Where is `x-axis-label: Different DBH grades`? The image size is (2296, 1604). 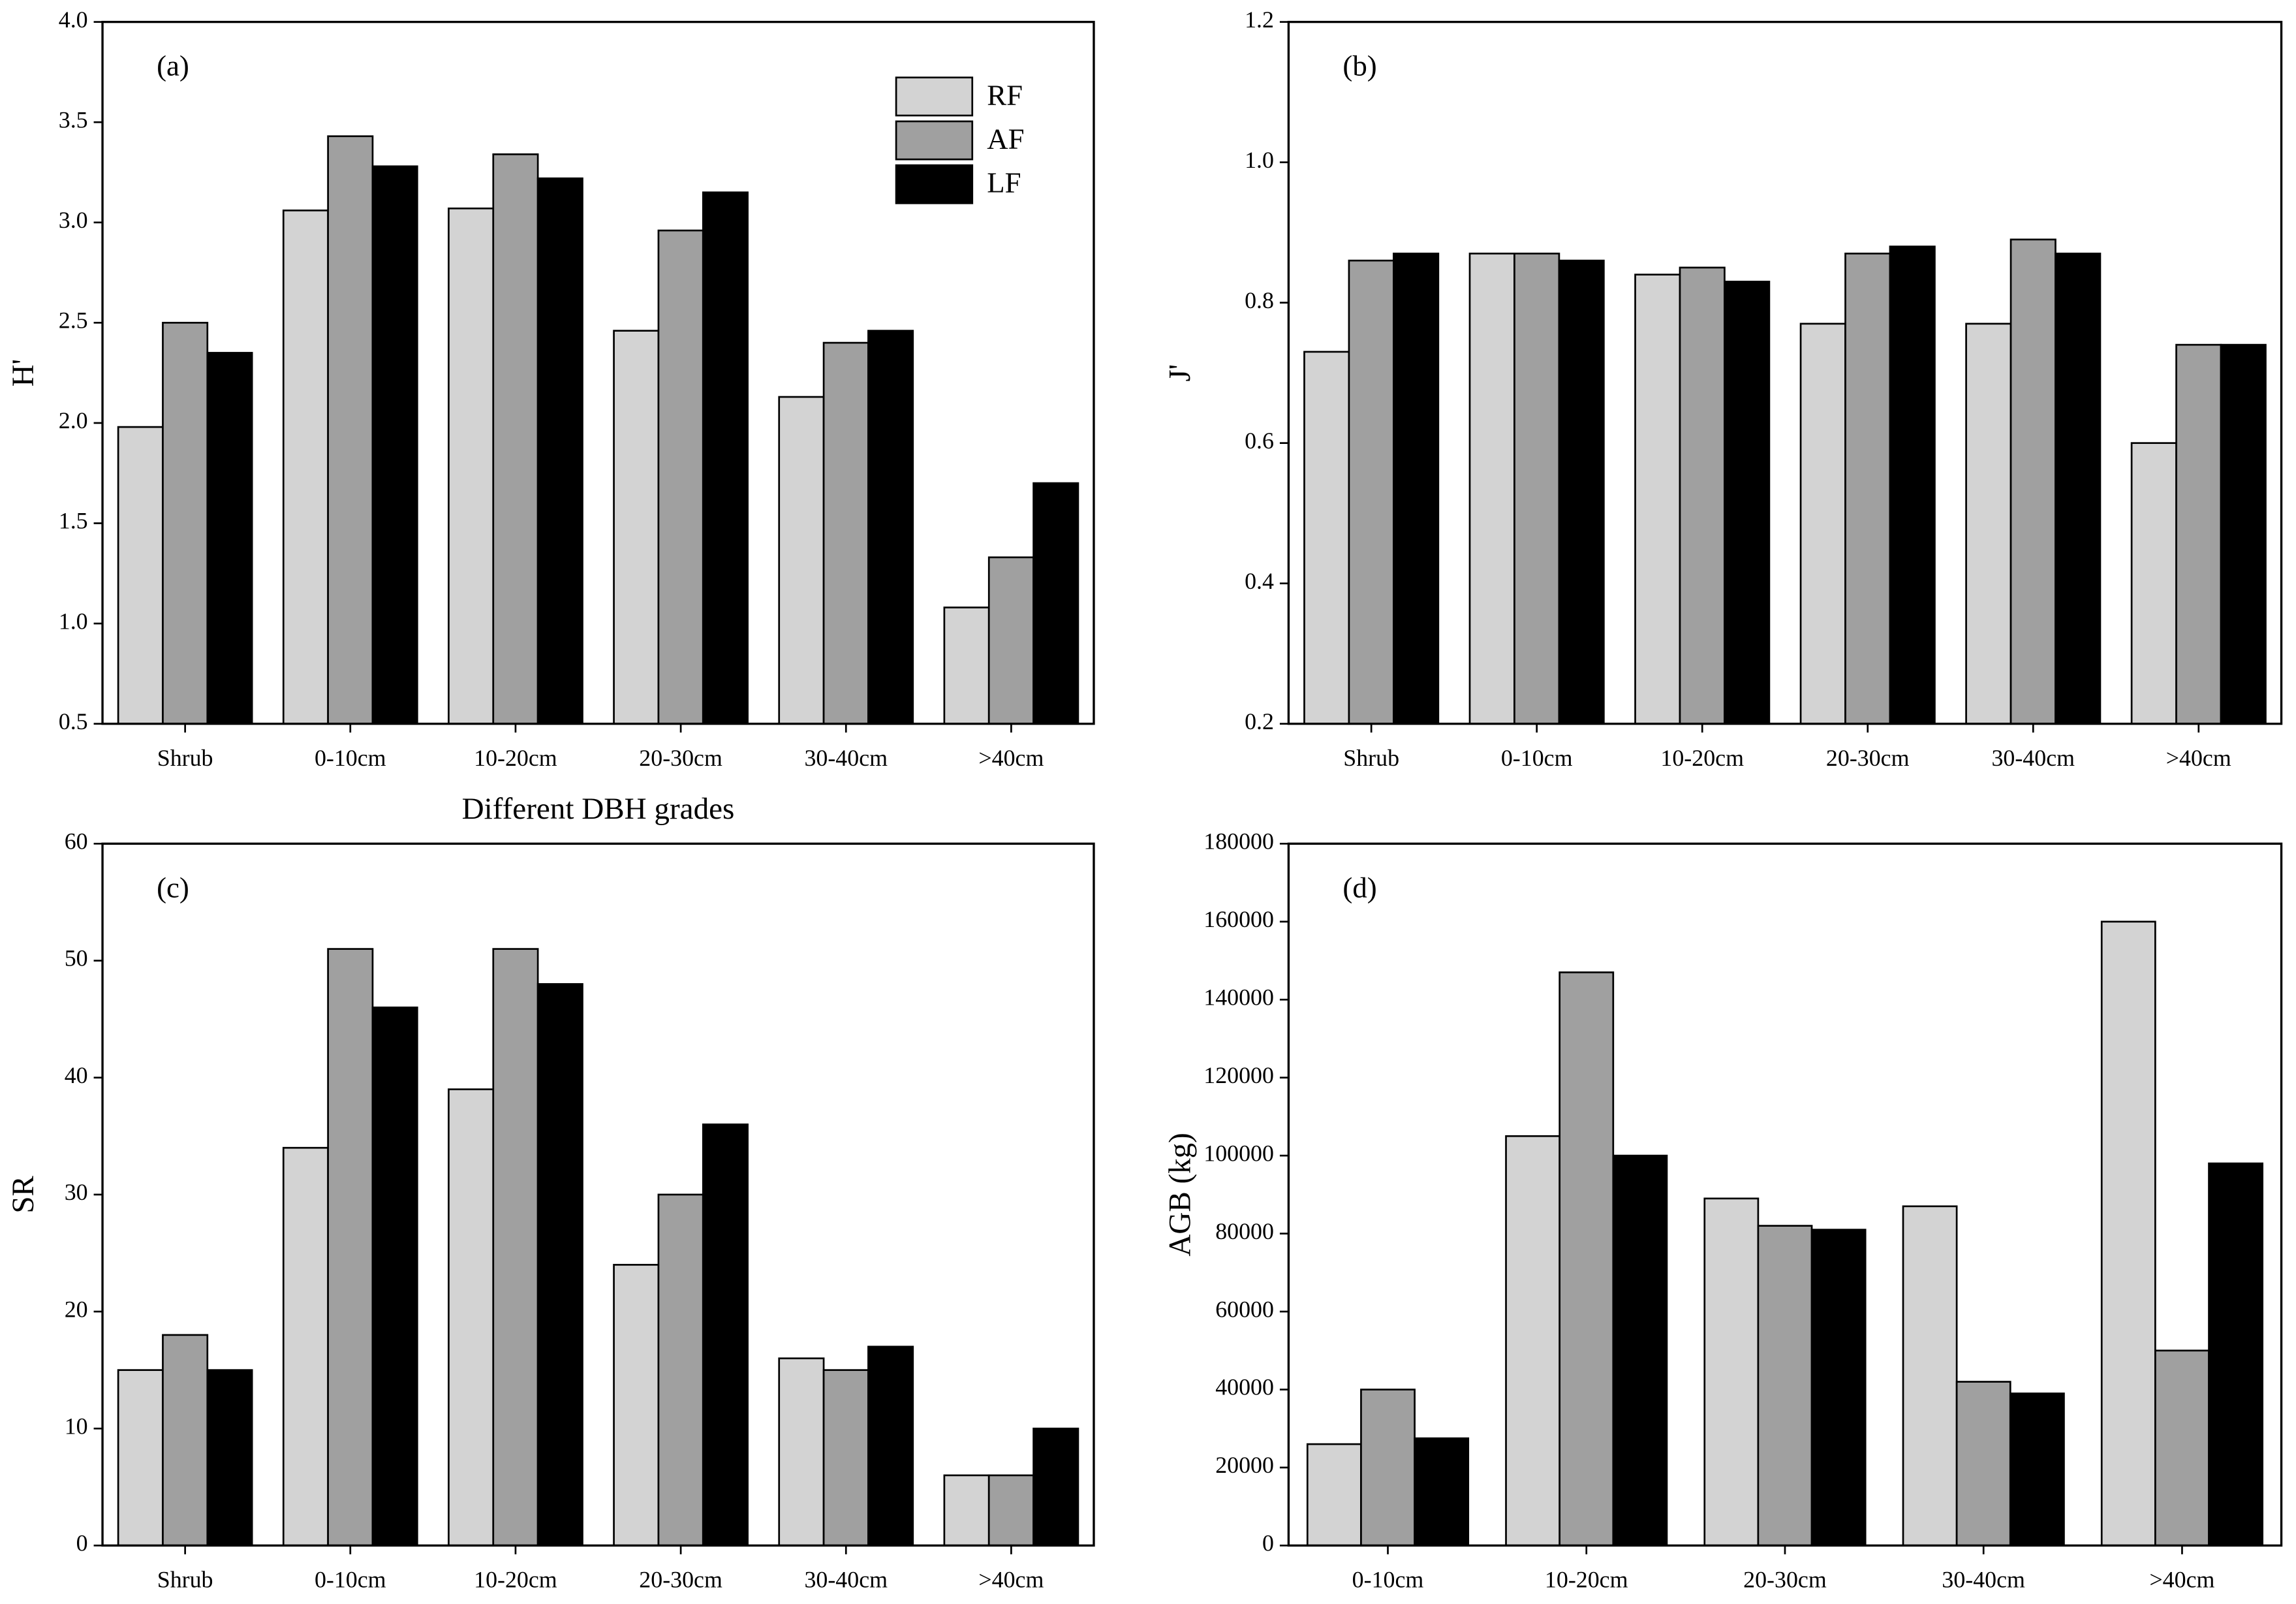 x-axis-label: Different DBH grades is located at coordinates (598, 809).